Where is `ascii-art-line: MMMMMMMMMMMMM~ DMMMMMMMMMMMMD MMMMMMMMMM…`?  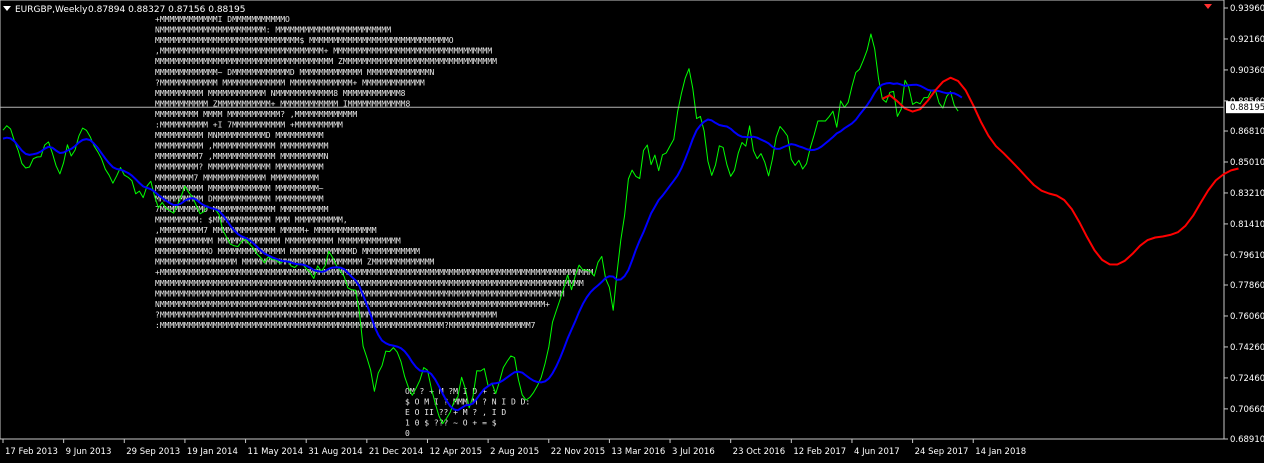
ascii-art-line: MMMMMMMMMMMMM~ DMMMMMMMMMMMMD MMMMMMMMMM… is located at coordinates (295, 72).